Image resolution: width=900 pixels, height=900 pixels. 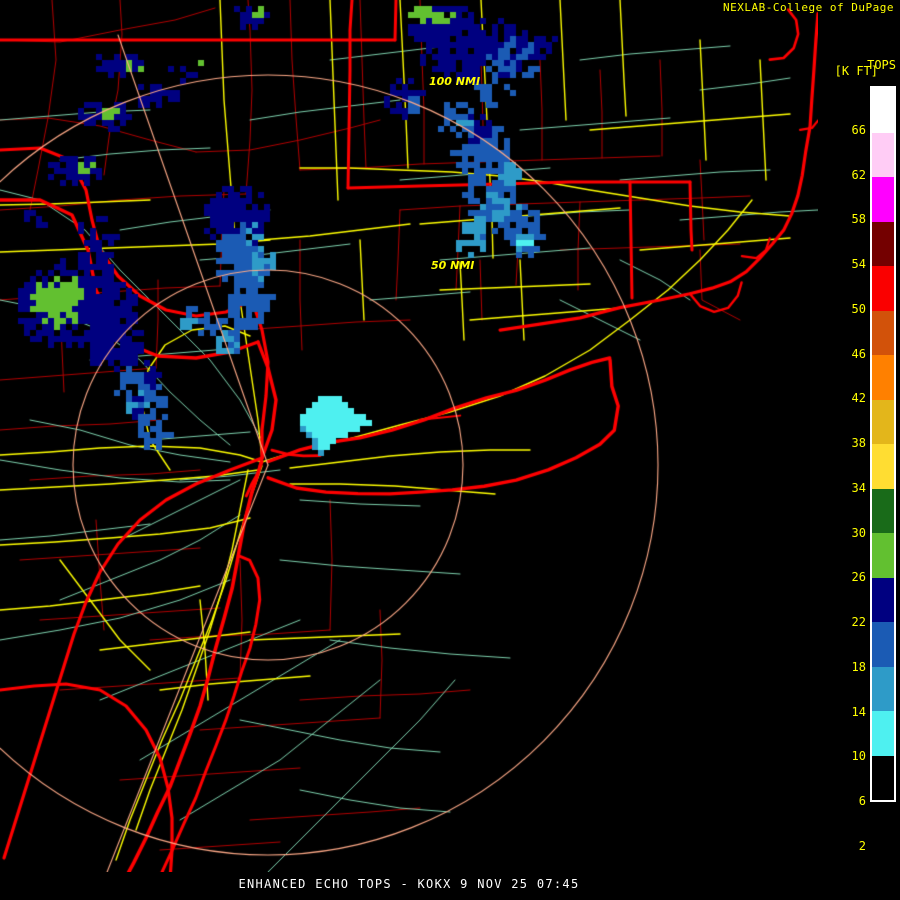 I want to click on colorbar-tick-50: 50, so click(x=858, y=308).